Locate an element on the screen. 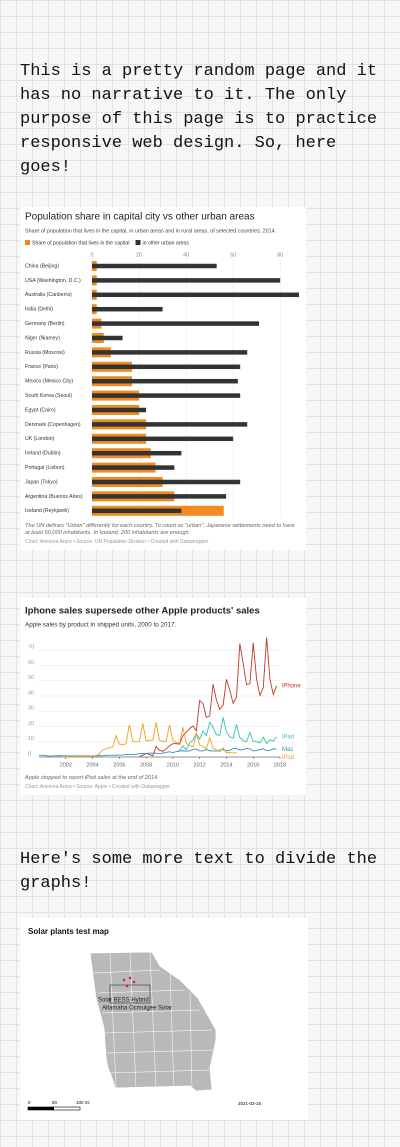 Image resolution: width=400 pixels, height=1147 pixels. category-label: India (Delhi) is located at coordinates (39, 310).